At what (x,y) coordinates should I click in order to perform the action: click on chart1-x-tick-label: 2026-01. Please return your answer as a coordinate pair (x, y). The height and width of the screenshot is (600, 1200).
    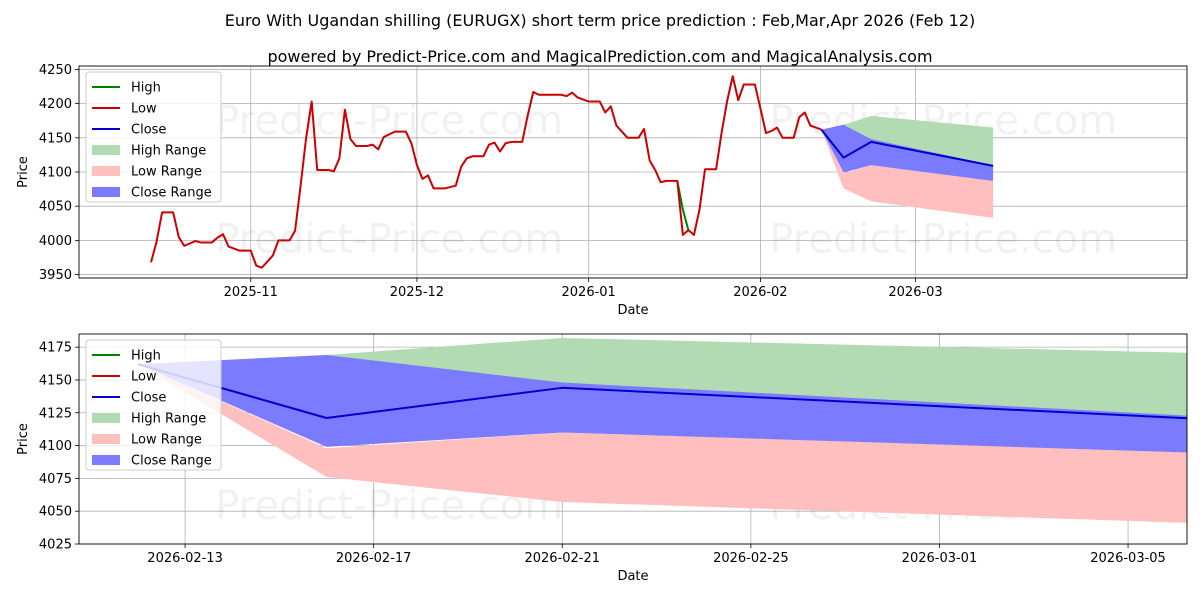
    Looking at the image, I should click on (589, 292).